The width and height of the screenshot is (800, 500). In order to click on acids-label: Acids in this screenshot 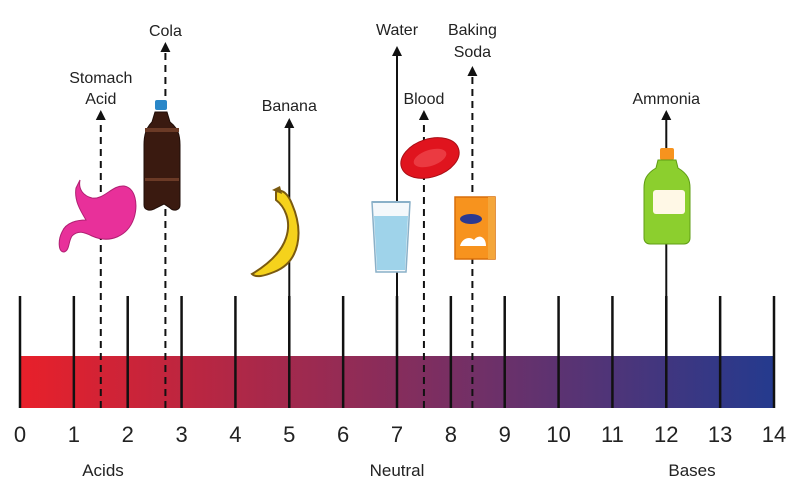, I will do `click(103, 470)`.